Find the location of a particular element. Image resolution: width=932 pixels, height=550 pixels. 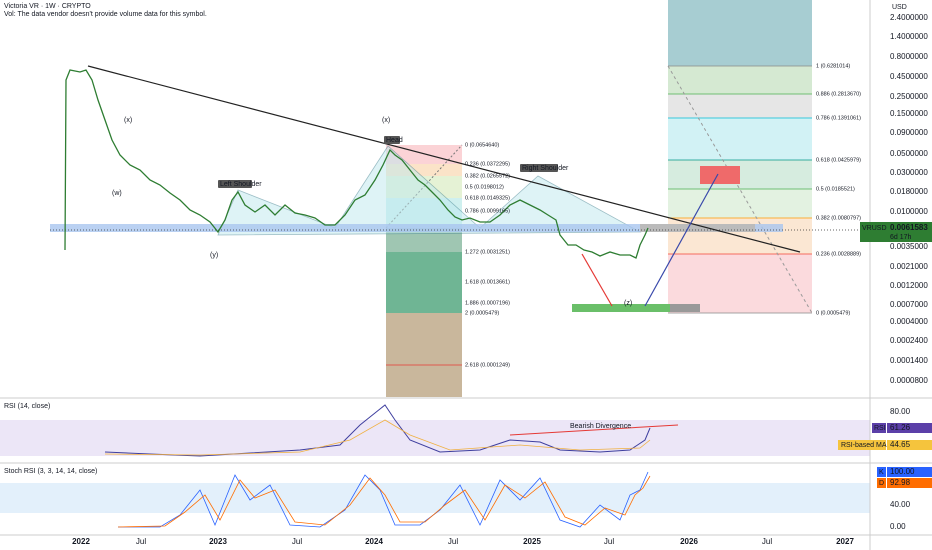

zone-green is located at coordinates (621, 308).